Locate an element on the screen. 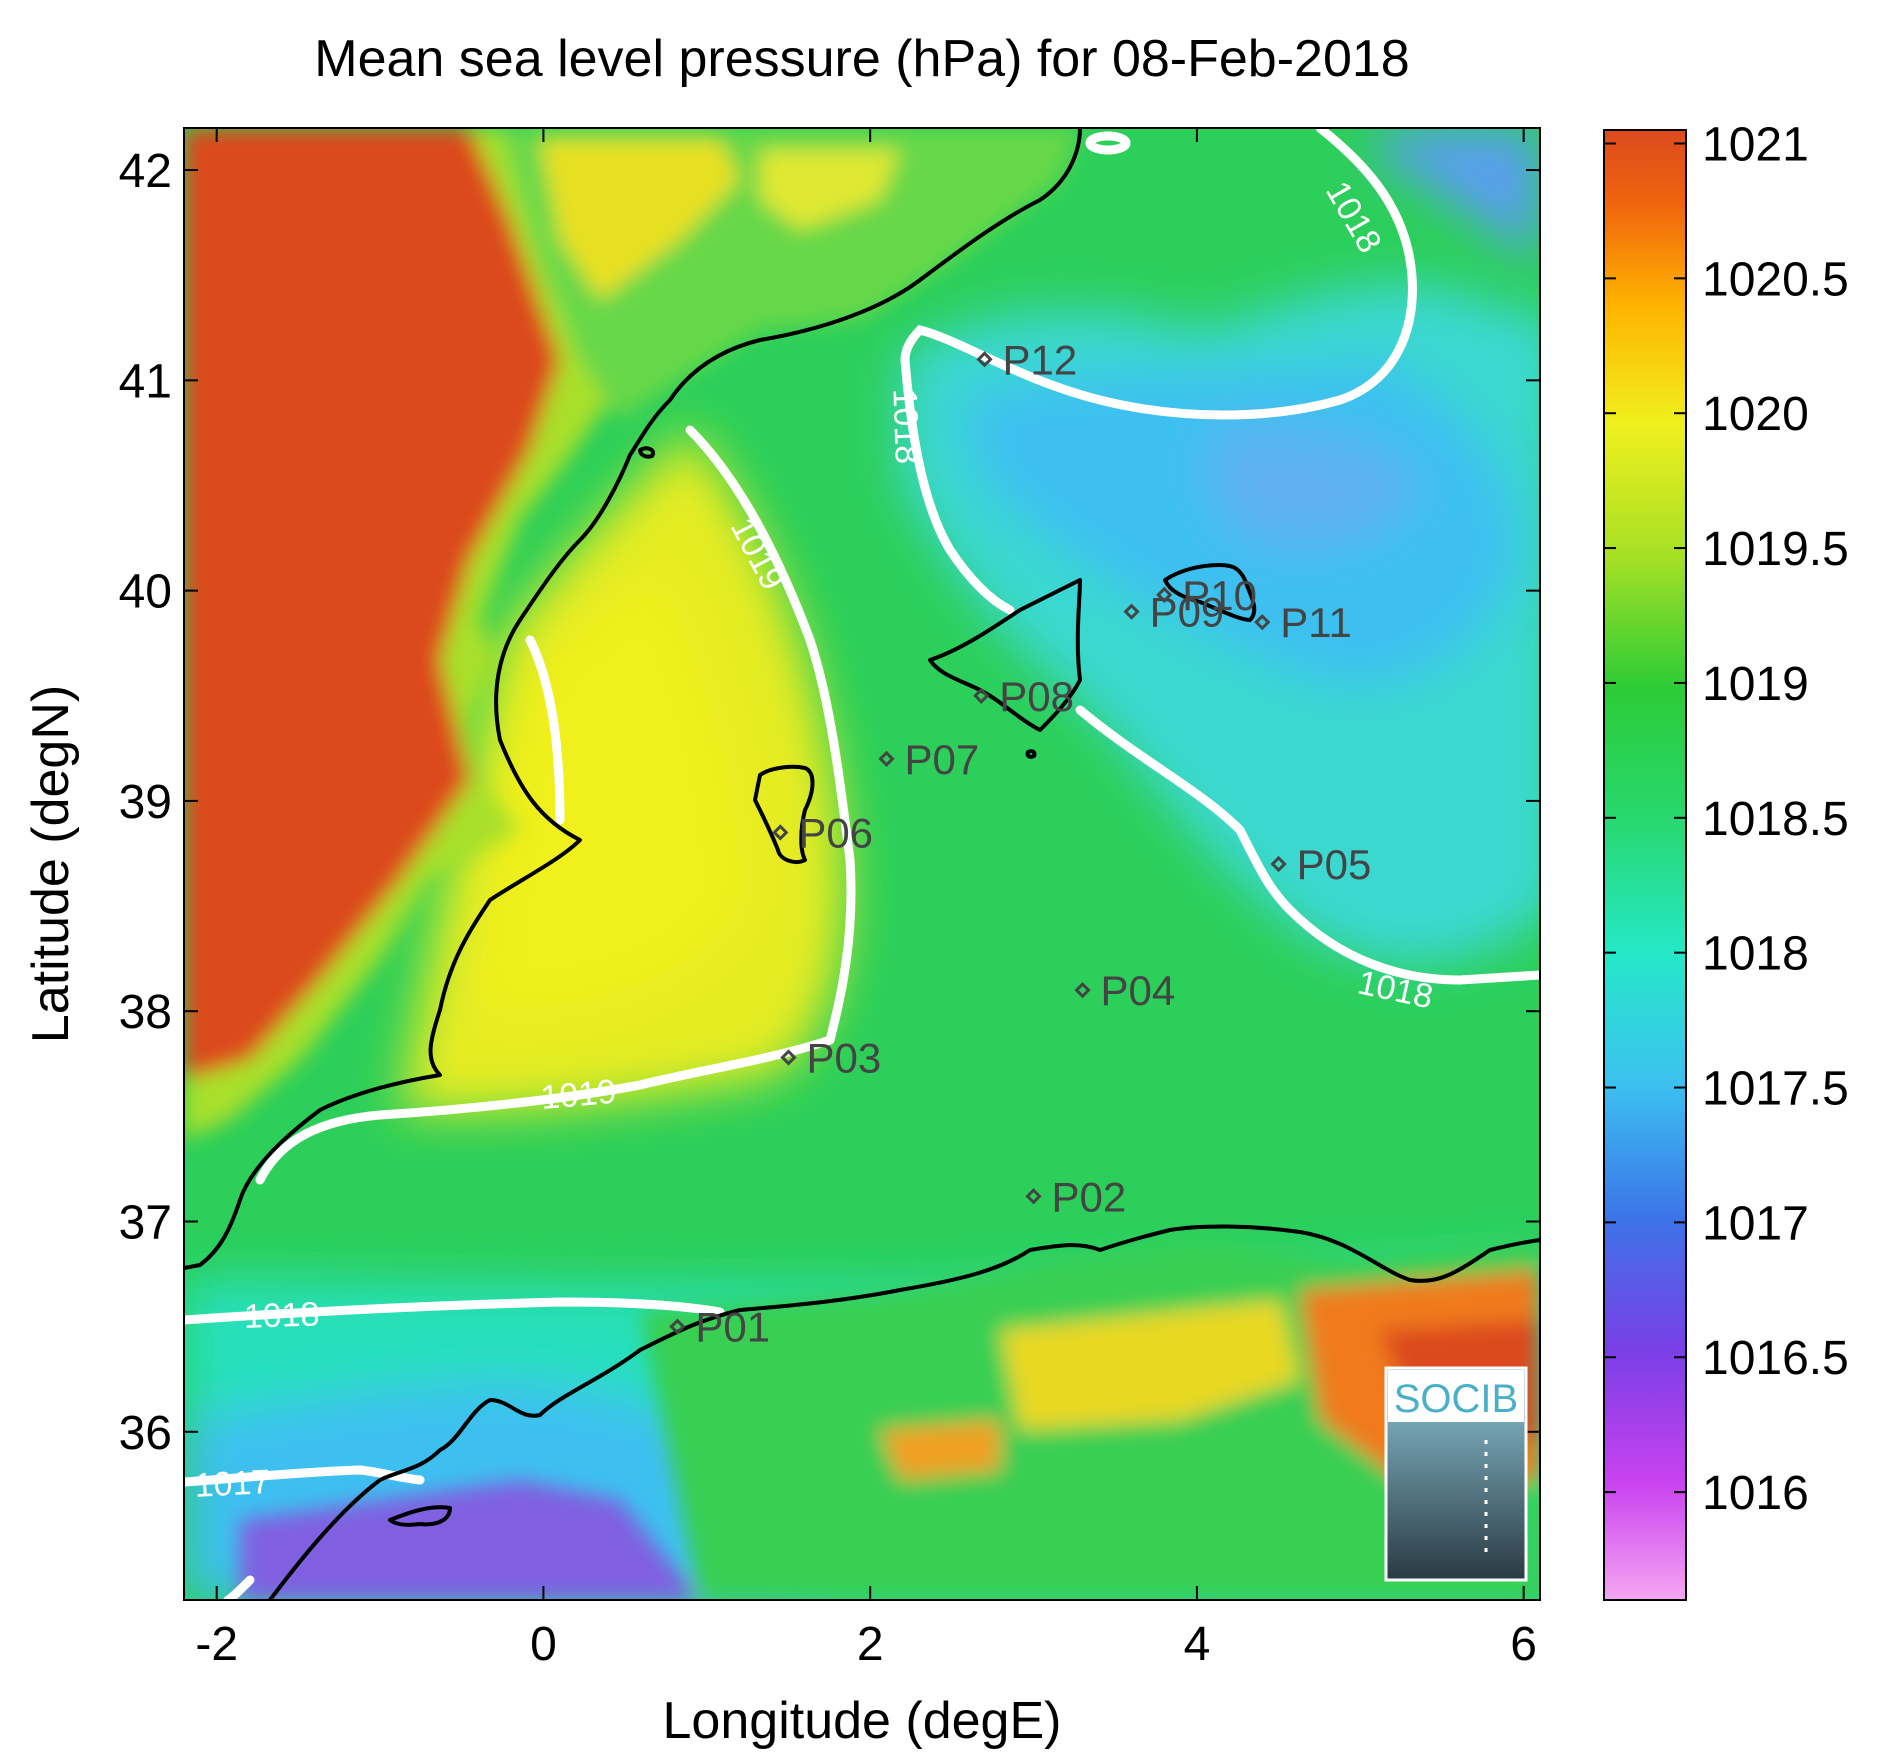 The width and height of the screenshot is (1904, 1758). isobar-1018-northwest is located at coordinates (957, 485).